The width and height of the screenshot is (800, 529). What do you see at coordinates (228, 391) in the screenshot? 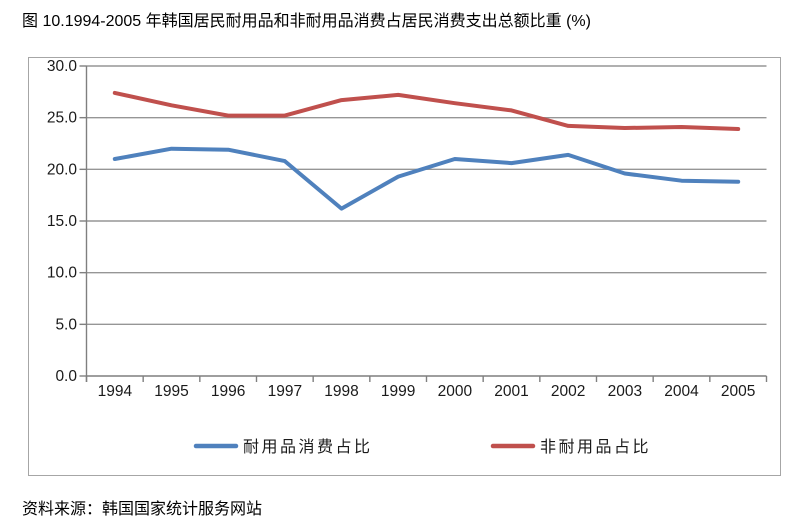
I see `x-axis-label: 1996` at bounding box center [228, 391].